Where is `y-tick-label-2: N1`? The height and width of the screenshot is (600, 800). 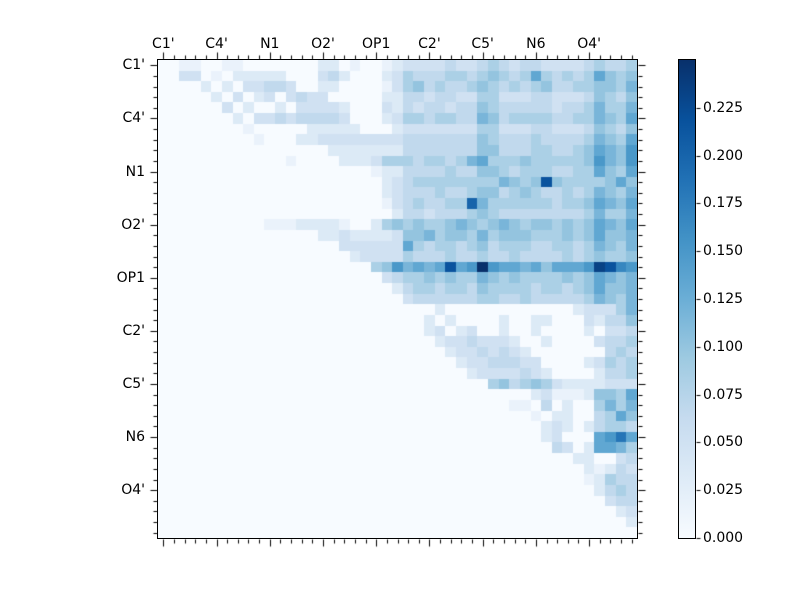
y-tick-label-2: N1 is located at coordinates (135, 171).